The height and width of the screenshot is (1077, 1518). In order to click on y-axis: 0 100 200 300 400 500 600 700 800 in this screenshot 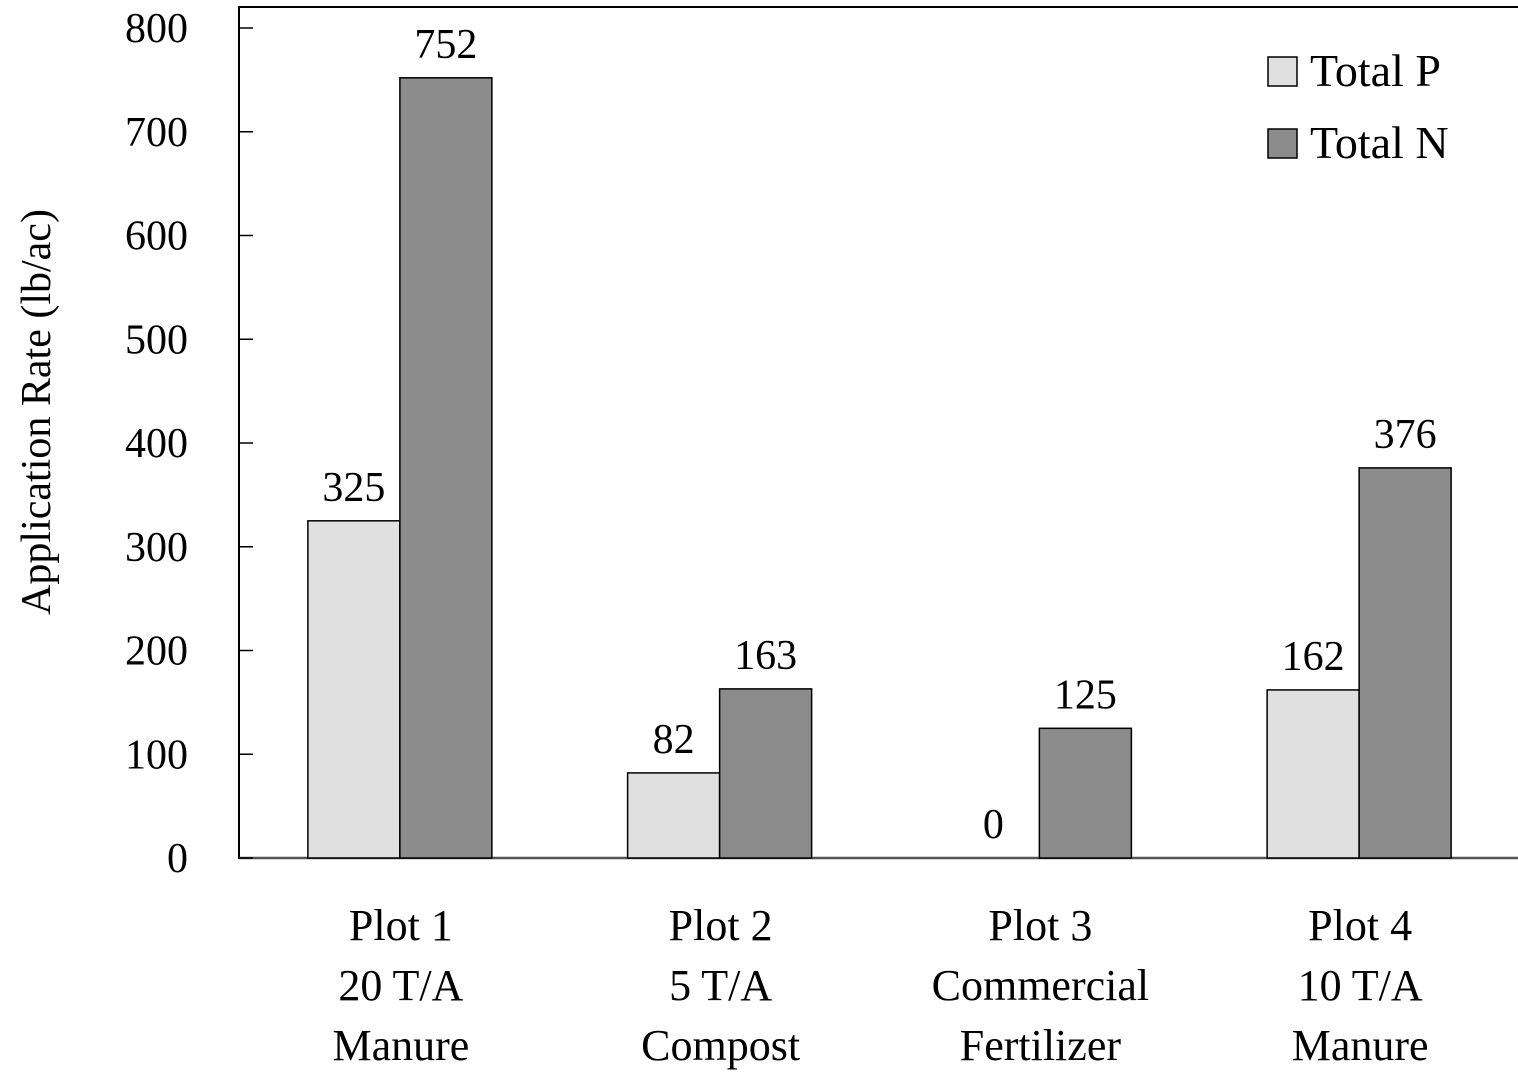, I will do `click(189, 444)`.